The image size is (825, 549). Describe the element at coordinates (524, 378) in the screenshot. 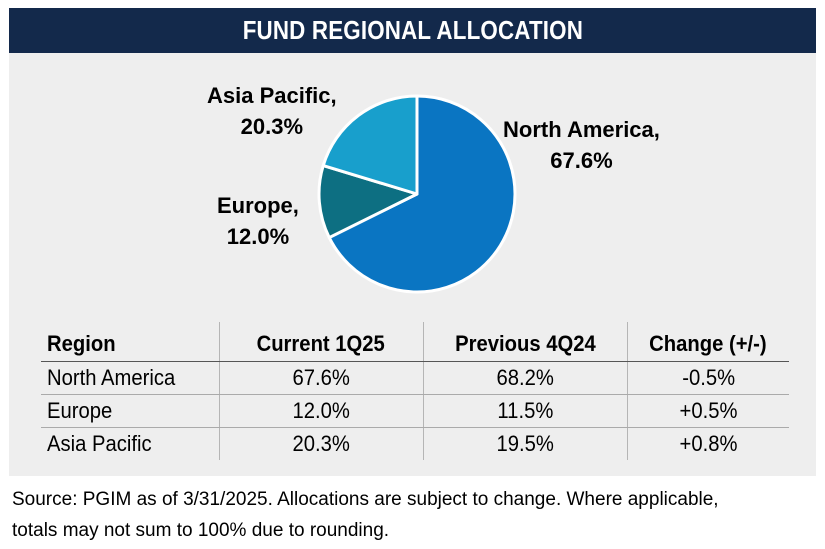

I see `cell-previous: 68.2%` at that location.